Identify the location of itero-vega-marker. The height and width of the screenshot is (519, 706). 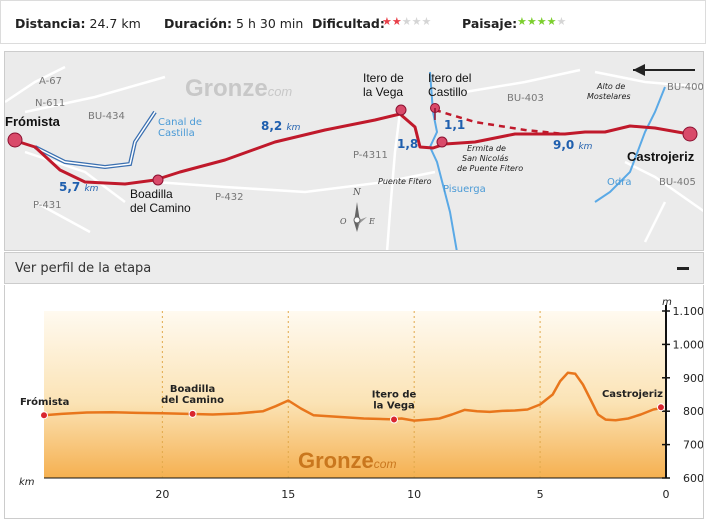
(401, 110).